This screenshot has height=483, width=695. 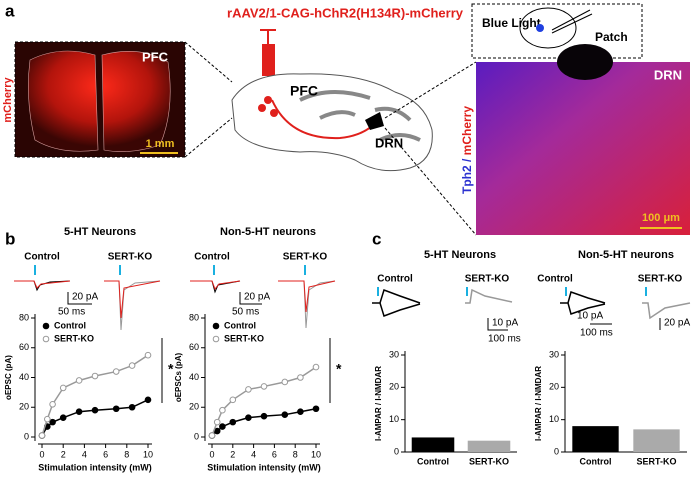 I want to click on syringe, so click(x=268, y=60).